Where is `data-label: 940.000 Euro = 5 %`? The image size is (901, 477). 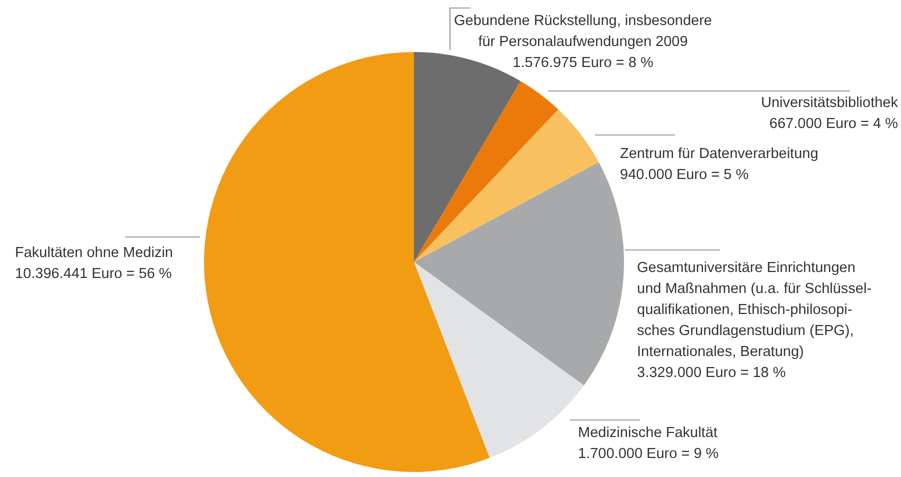 data-label: 940.000 Euro = 5 % is located at coordinates (684, 175).